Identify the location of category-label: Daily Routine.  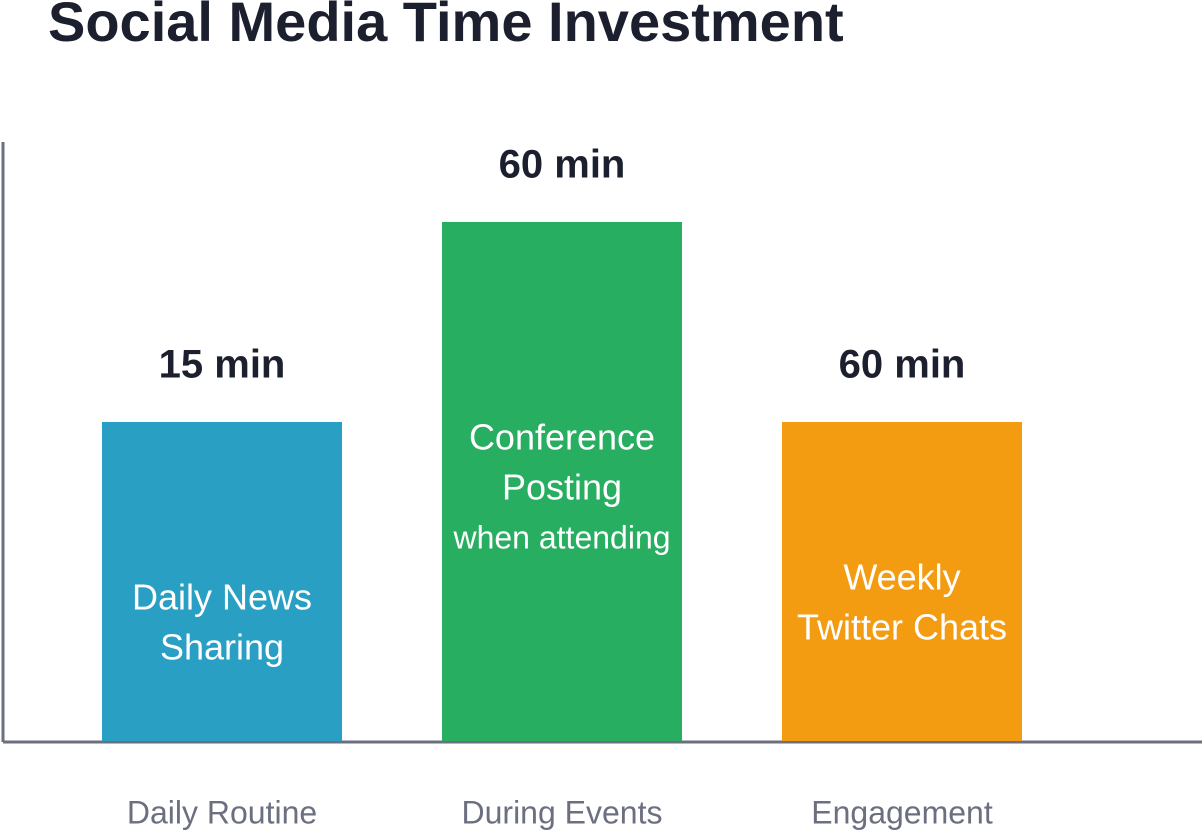
(222, 812).